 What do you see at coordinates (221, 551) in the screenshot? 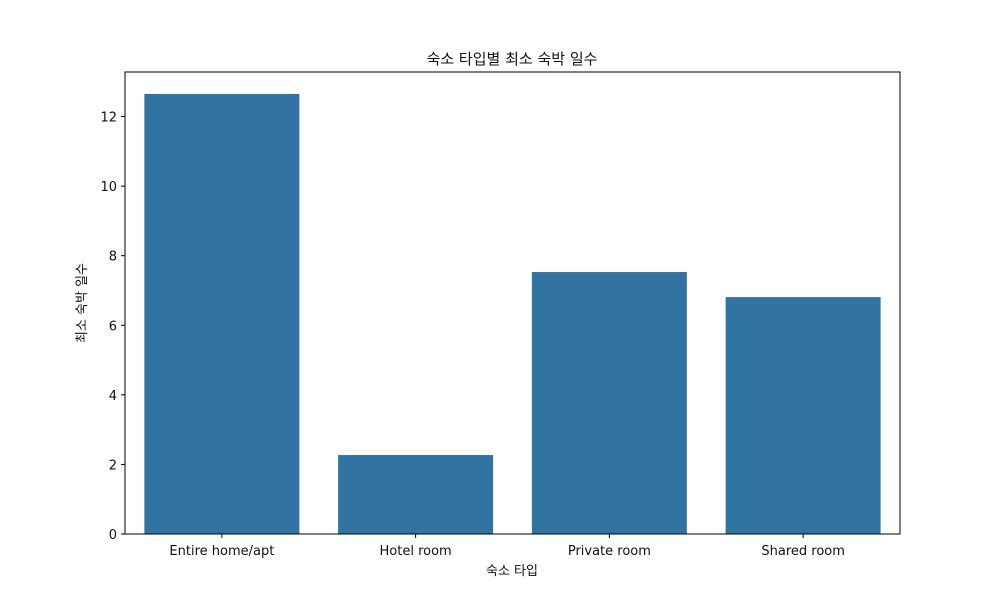
I see `x-tick-label: Entire home/apt` at bounding box center [221, 551].